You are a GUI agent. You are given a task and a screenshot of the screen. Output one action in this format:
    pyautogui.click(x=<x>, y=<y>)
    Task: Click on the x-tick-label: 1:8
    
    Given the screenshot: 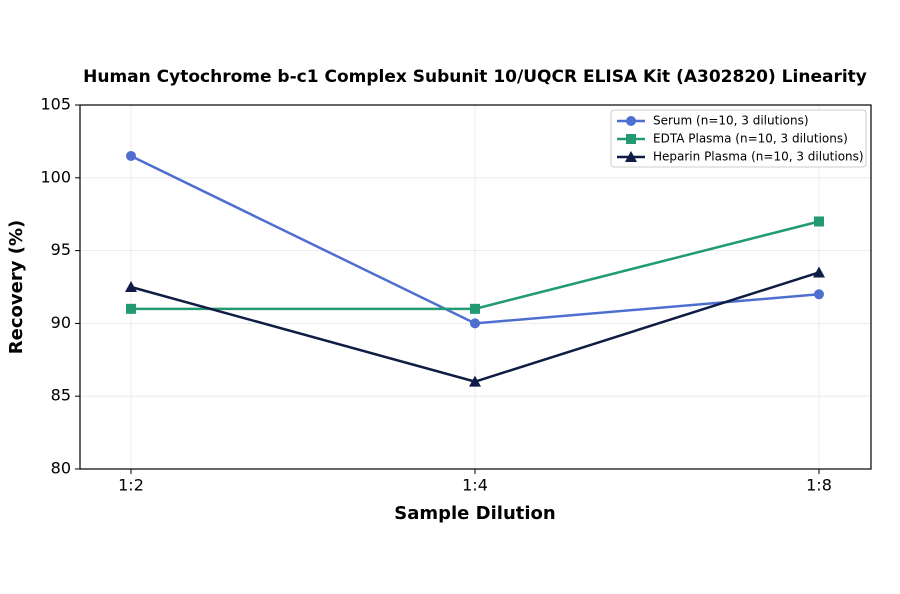 What is the action you would take?
    pyautogui.click(x=819, y=485)
    